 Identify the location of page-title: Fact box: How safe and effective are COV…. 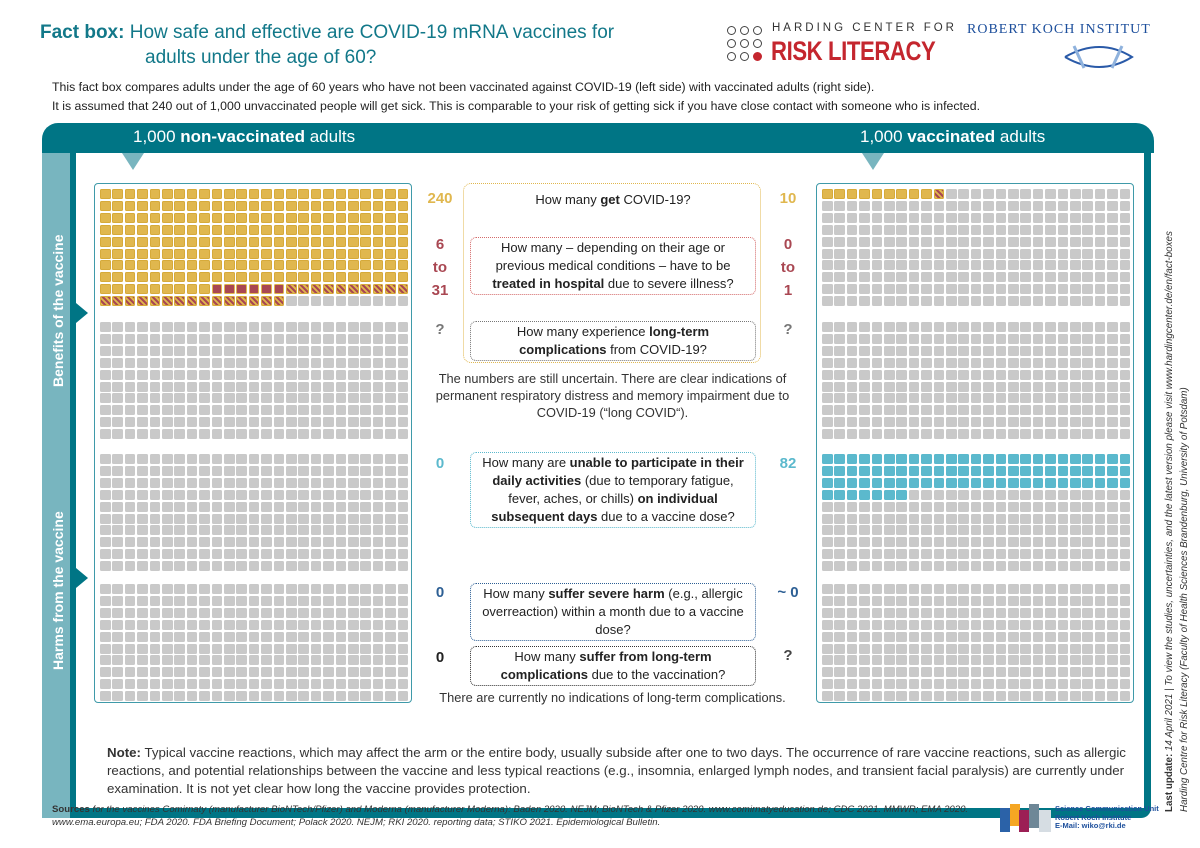
(380, 45).